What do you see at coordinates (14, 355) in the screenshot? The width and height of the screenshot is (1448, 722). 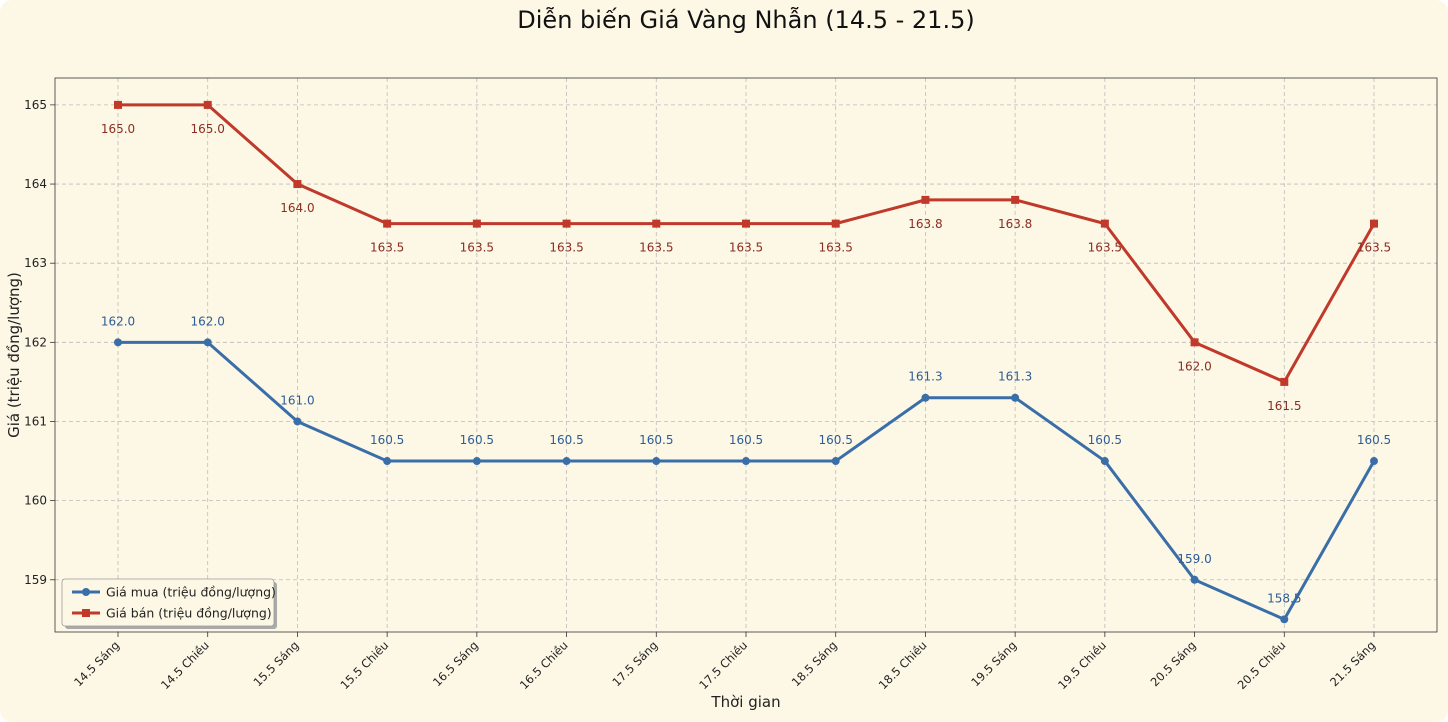 I see `y-axis-label: Giá (triệu đồng/lượng)` at bounding box center [14, 355].